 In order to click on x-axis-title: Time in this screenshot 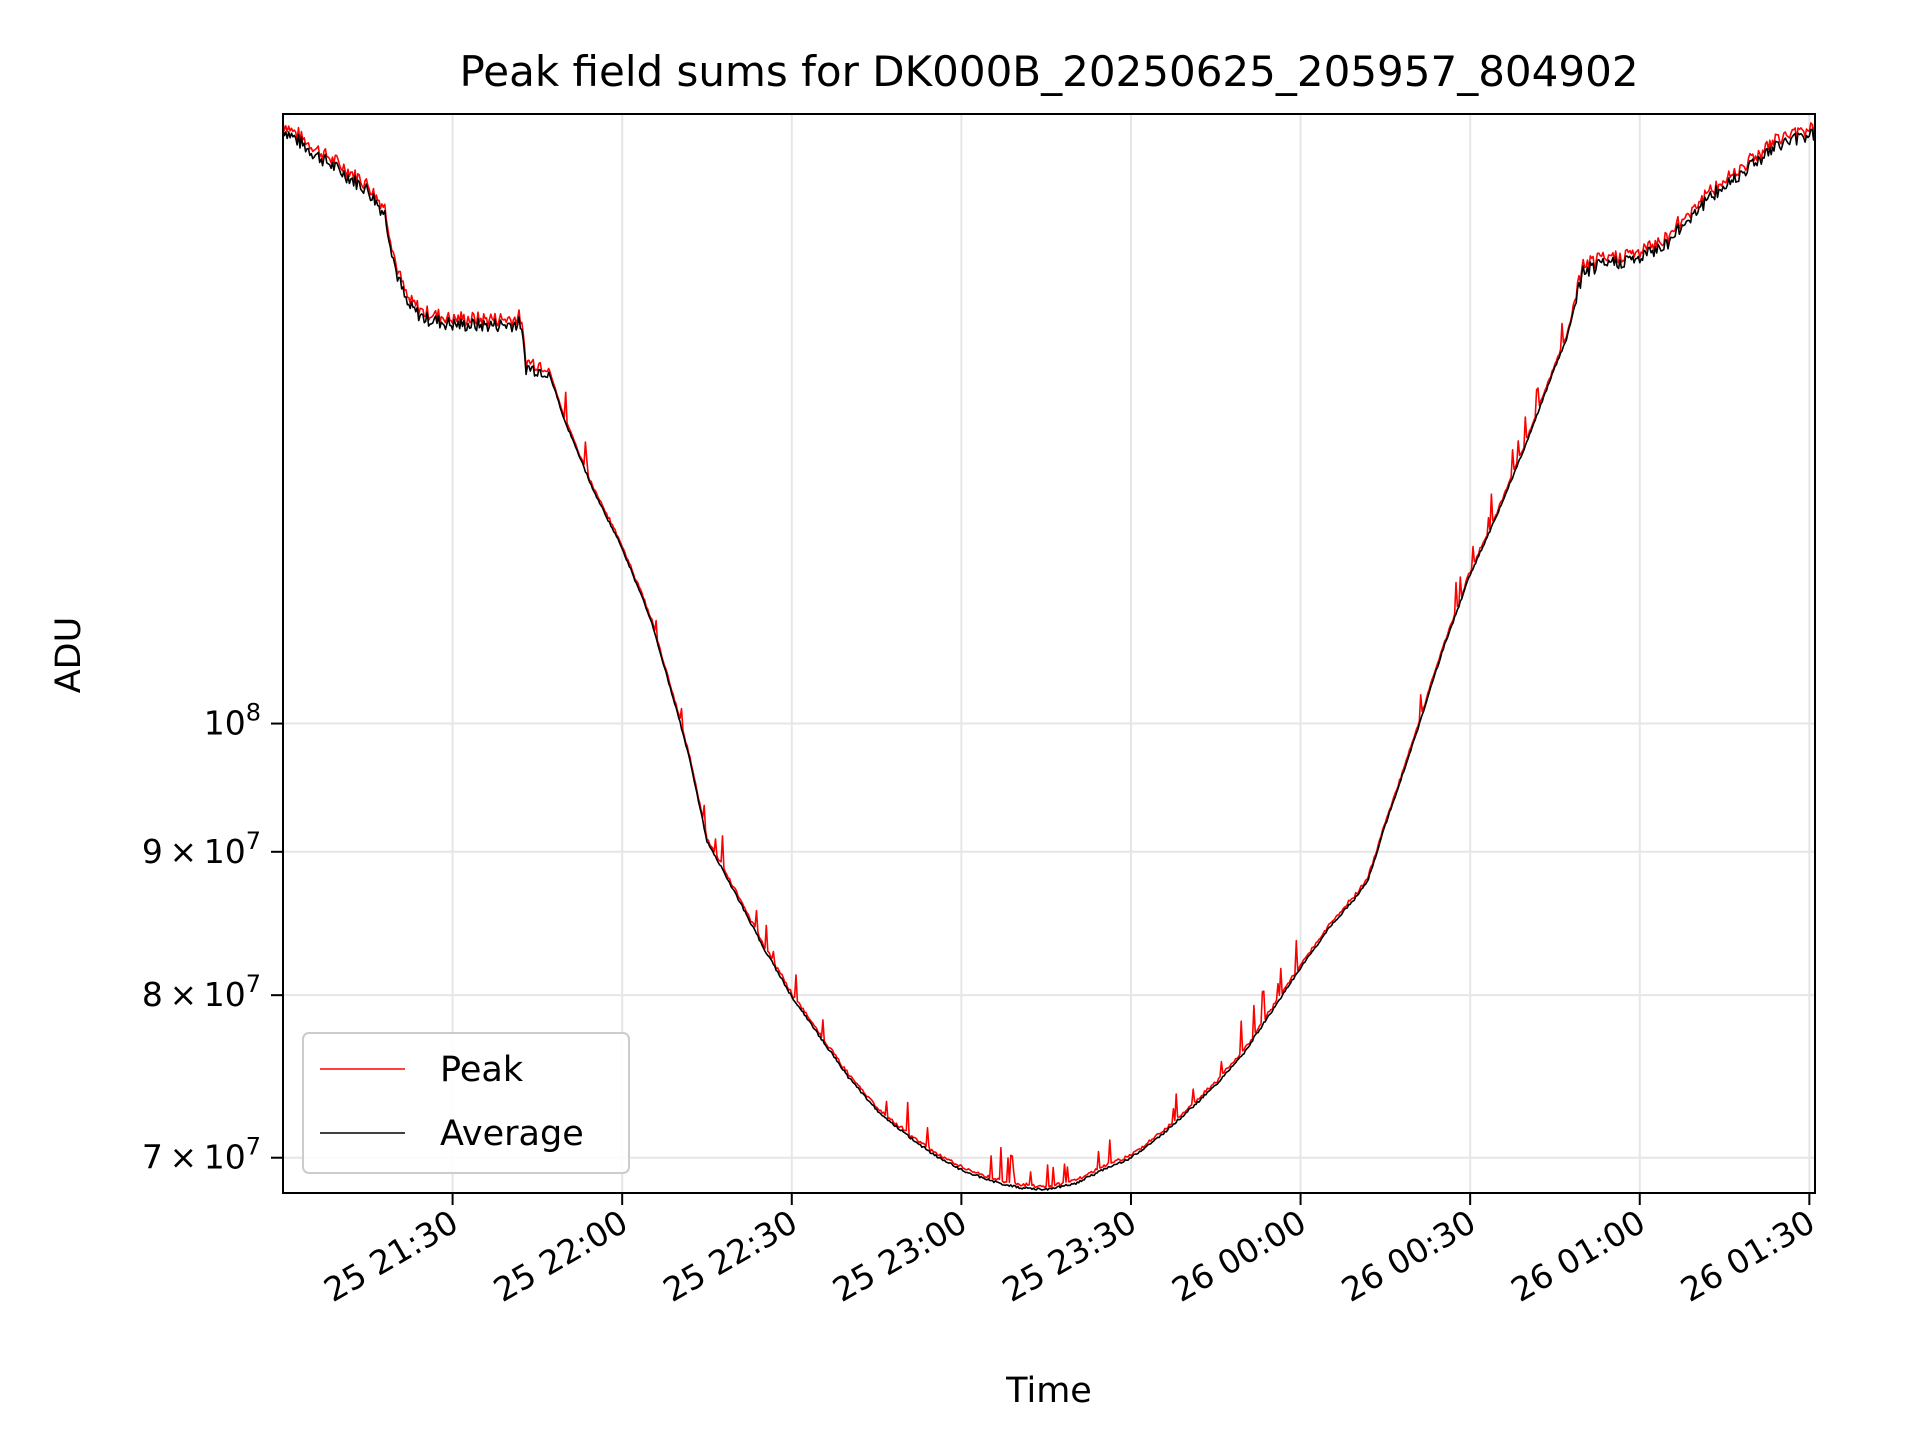, I will do `click(1048, 1391)`.